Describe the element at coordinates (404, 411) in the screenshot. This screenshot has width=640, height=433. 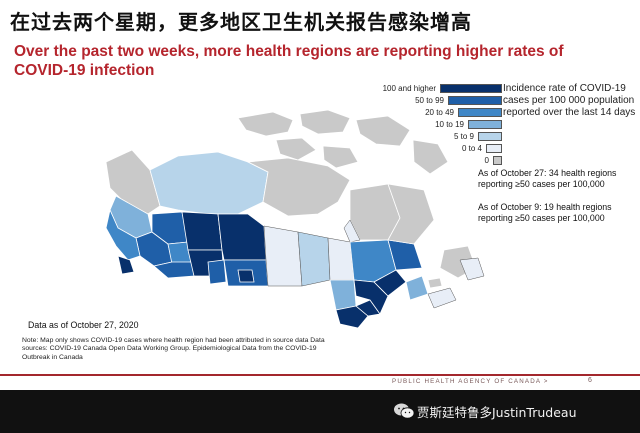
I see `wechat-icon` at that location.